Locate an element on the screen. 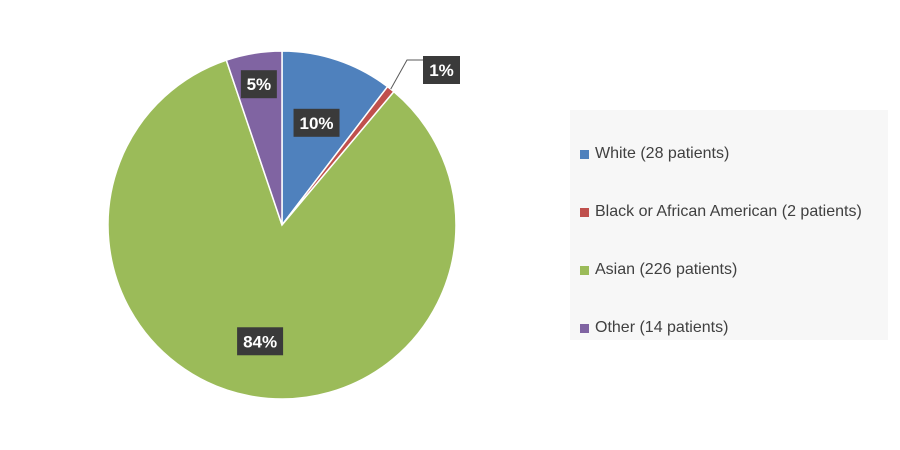 This screenshot has width=900, height=450. data-label-box-other is located at coordinates (258, 84).